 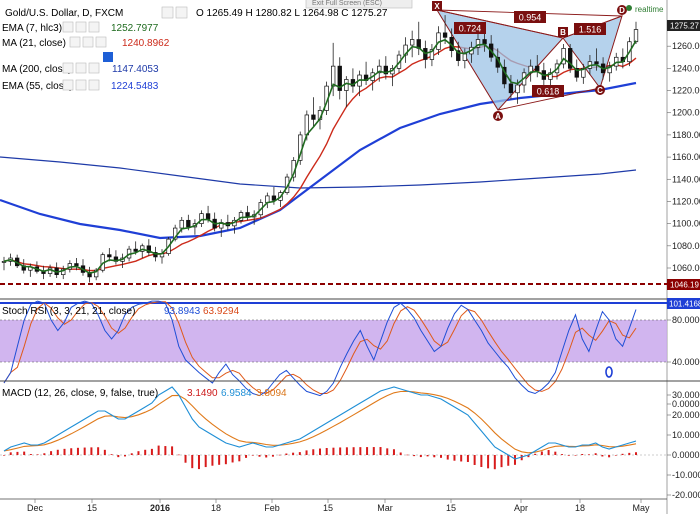 I want to click on harmonic-ratio-label: 1.516, so click(x=590, y=30).